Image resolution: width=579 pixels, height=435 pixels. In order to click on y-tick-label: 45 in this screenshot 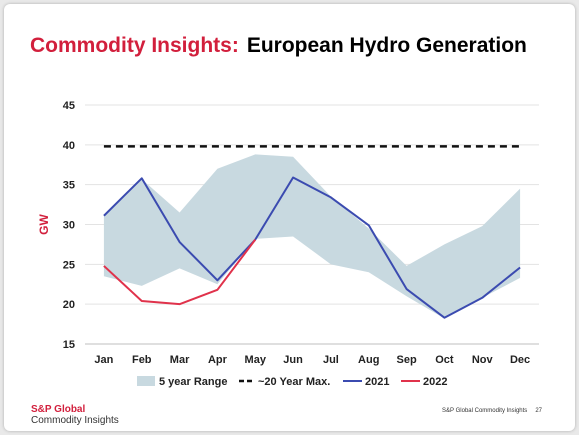, I will do `click(69, 106)`.